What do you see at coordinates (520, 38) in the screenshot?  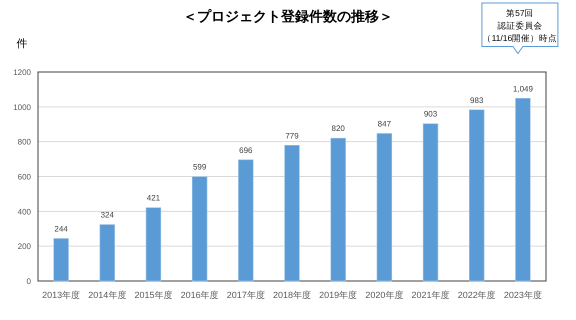 I see `text: （11/16開催）時点` at bounding box center [520, 38].